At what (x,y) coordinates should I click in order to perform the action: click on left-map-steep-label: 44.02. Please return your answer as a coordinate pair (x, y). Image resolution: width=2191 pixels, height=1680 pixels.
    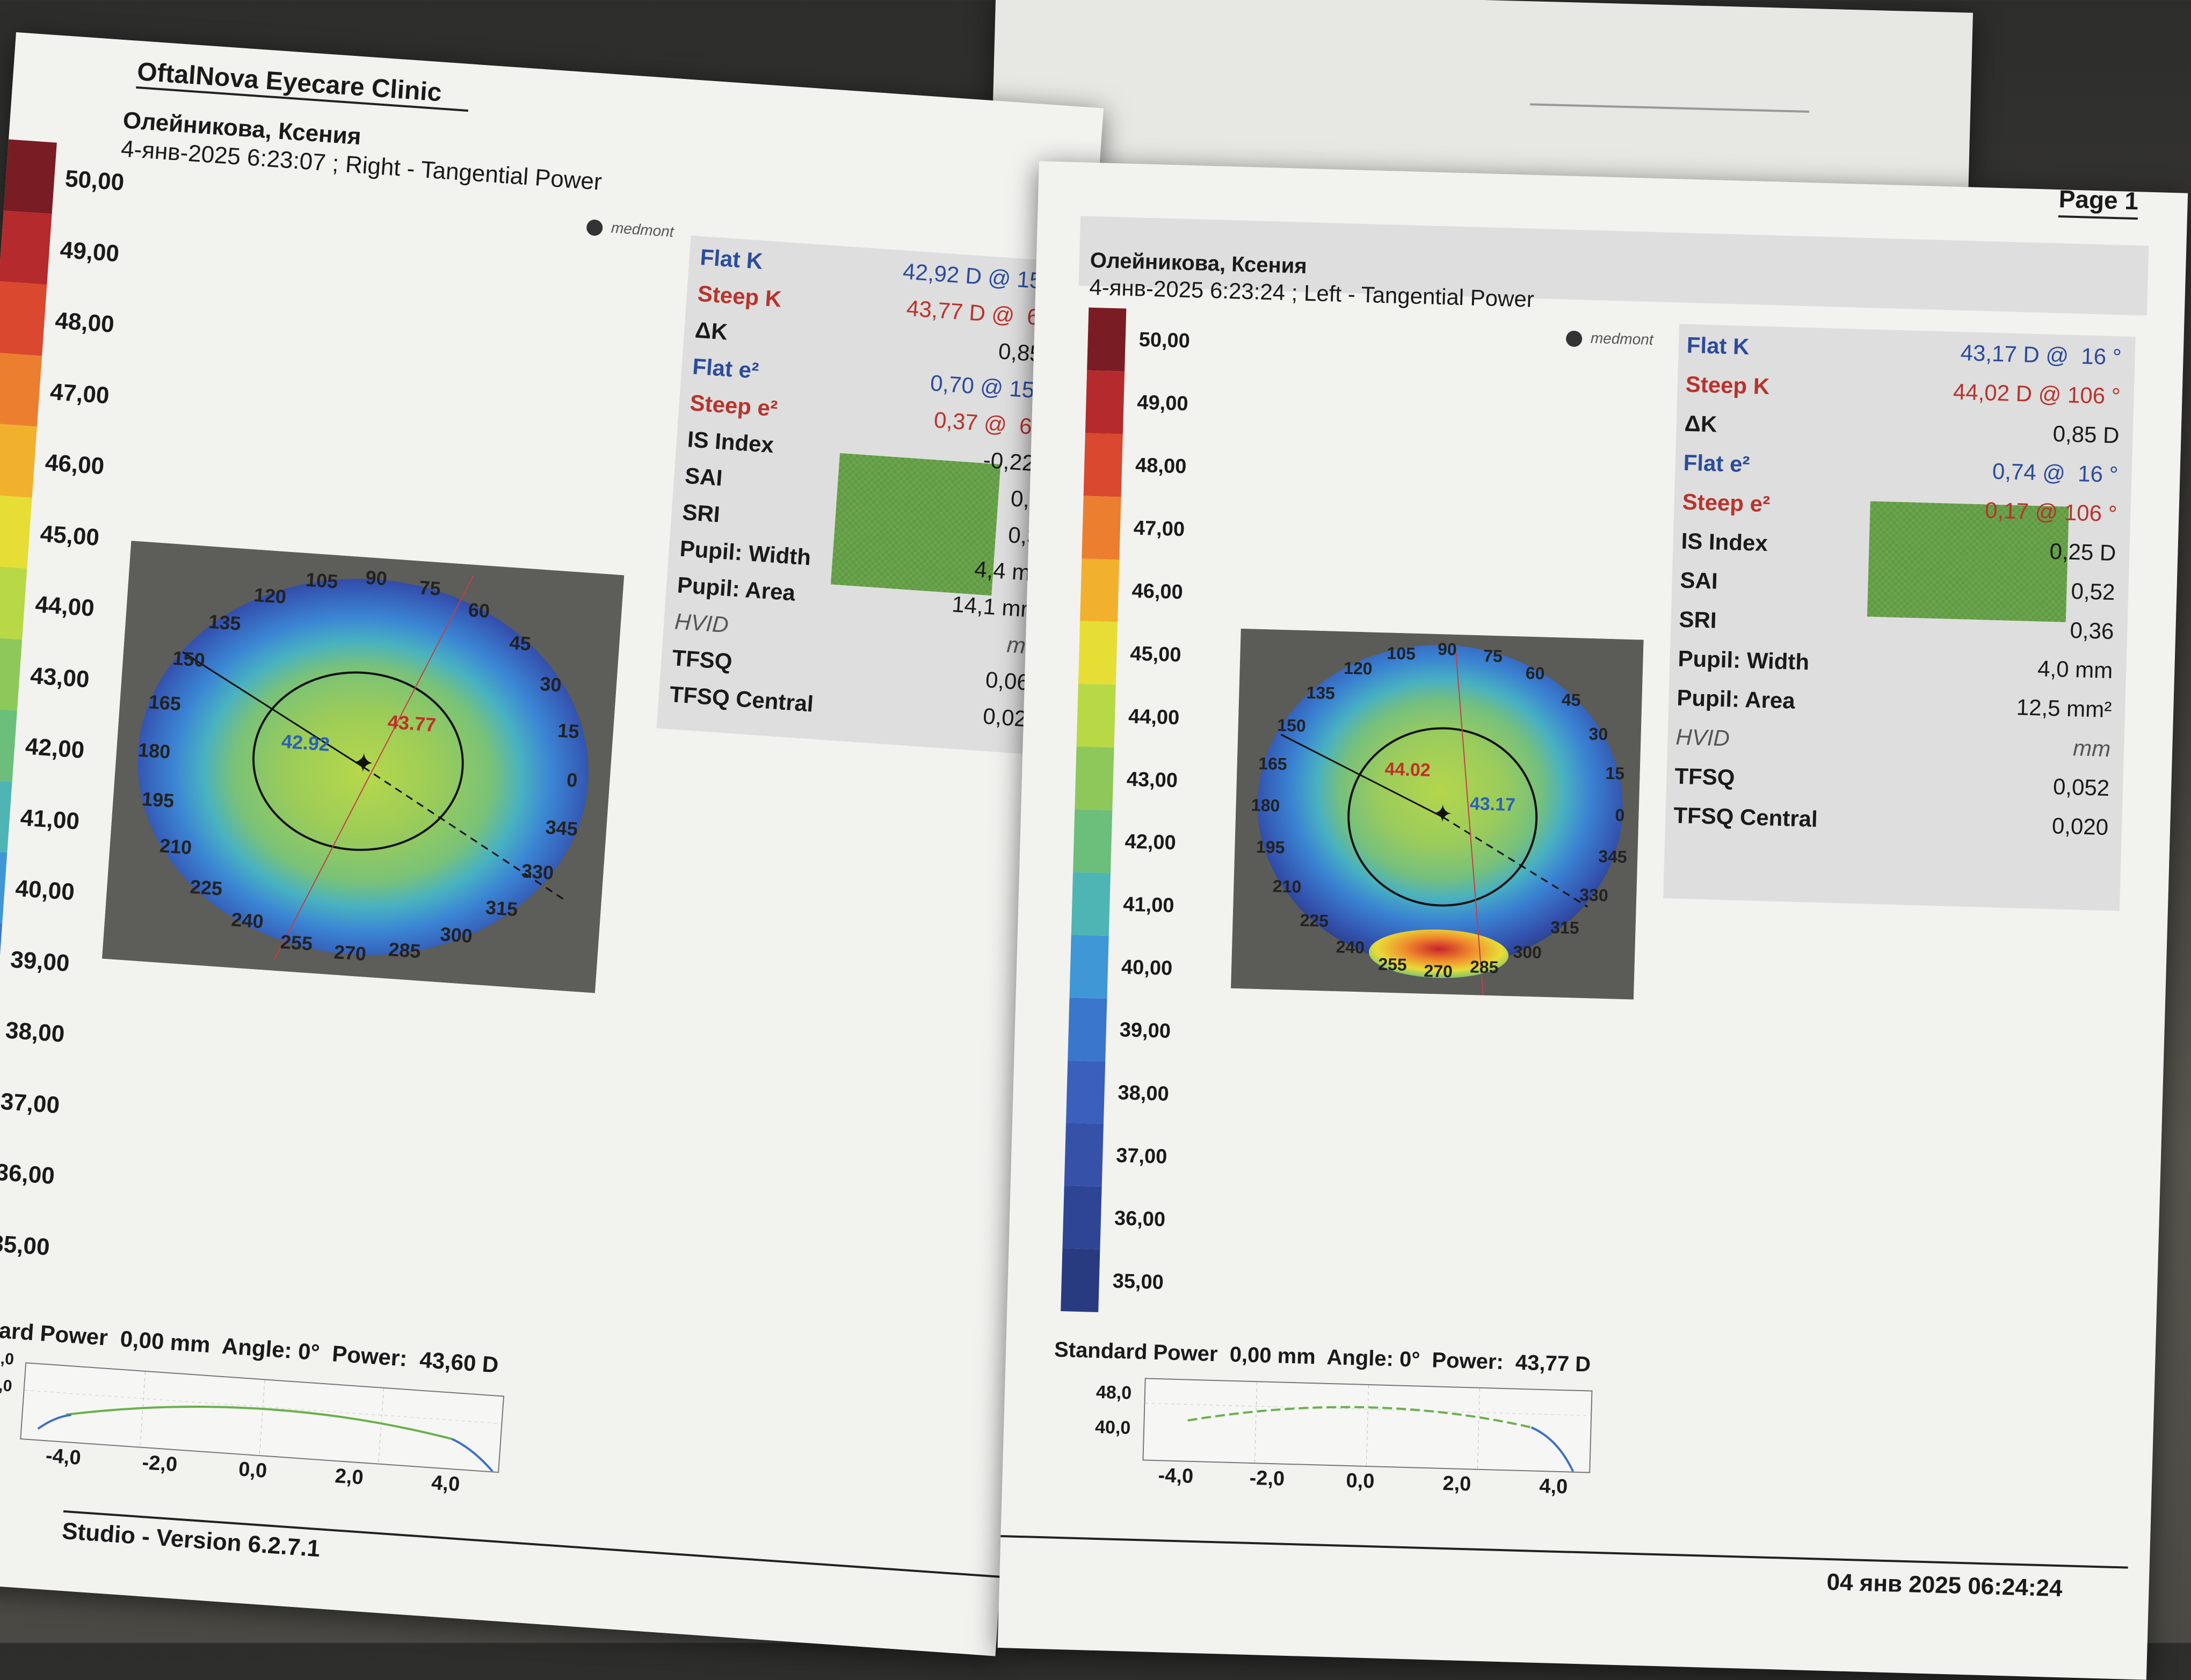
    Looking at the image, I should click on (1407, 770).